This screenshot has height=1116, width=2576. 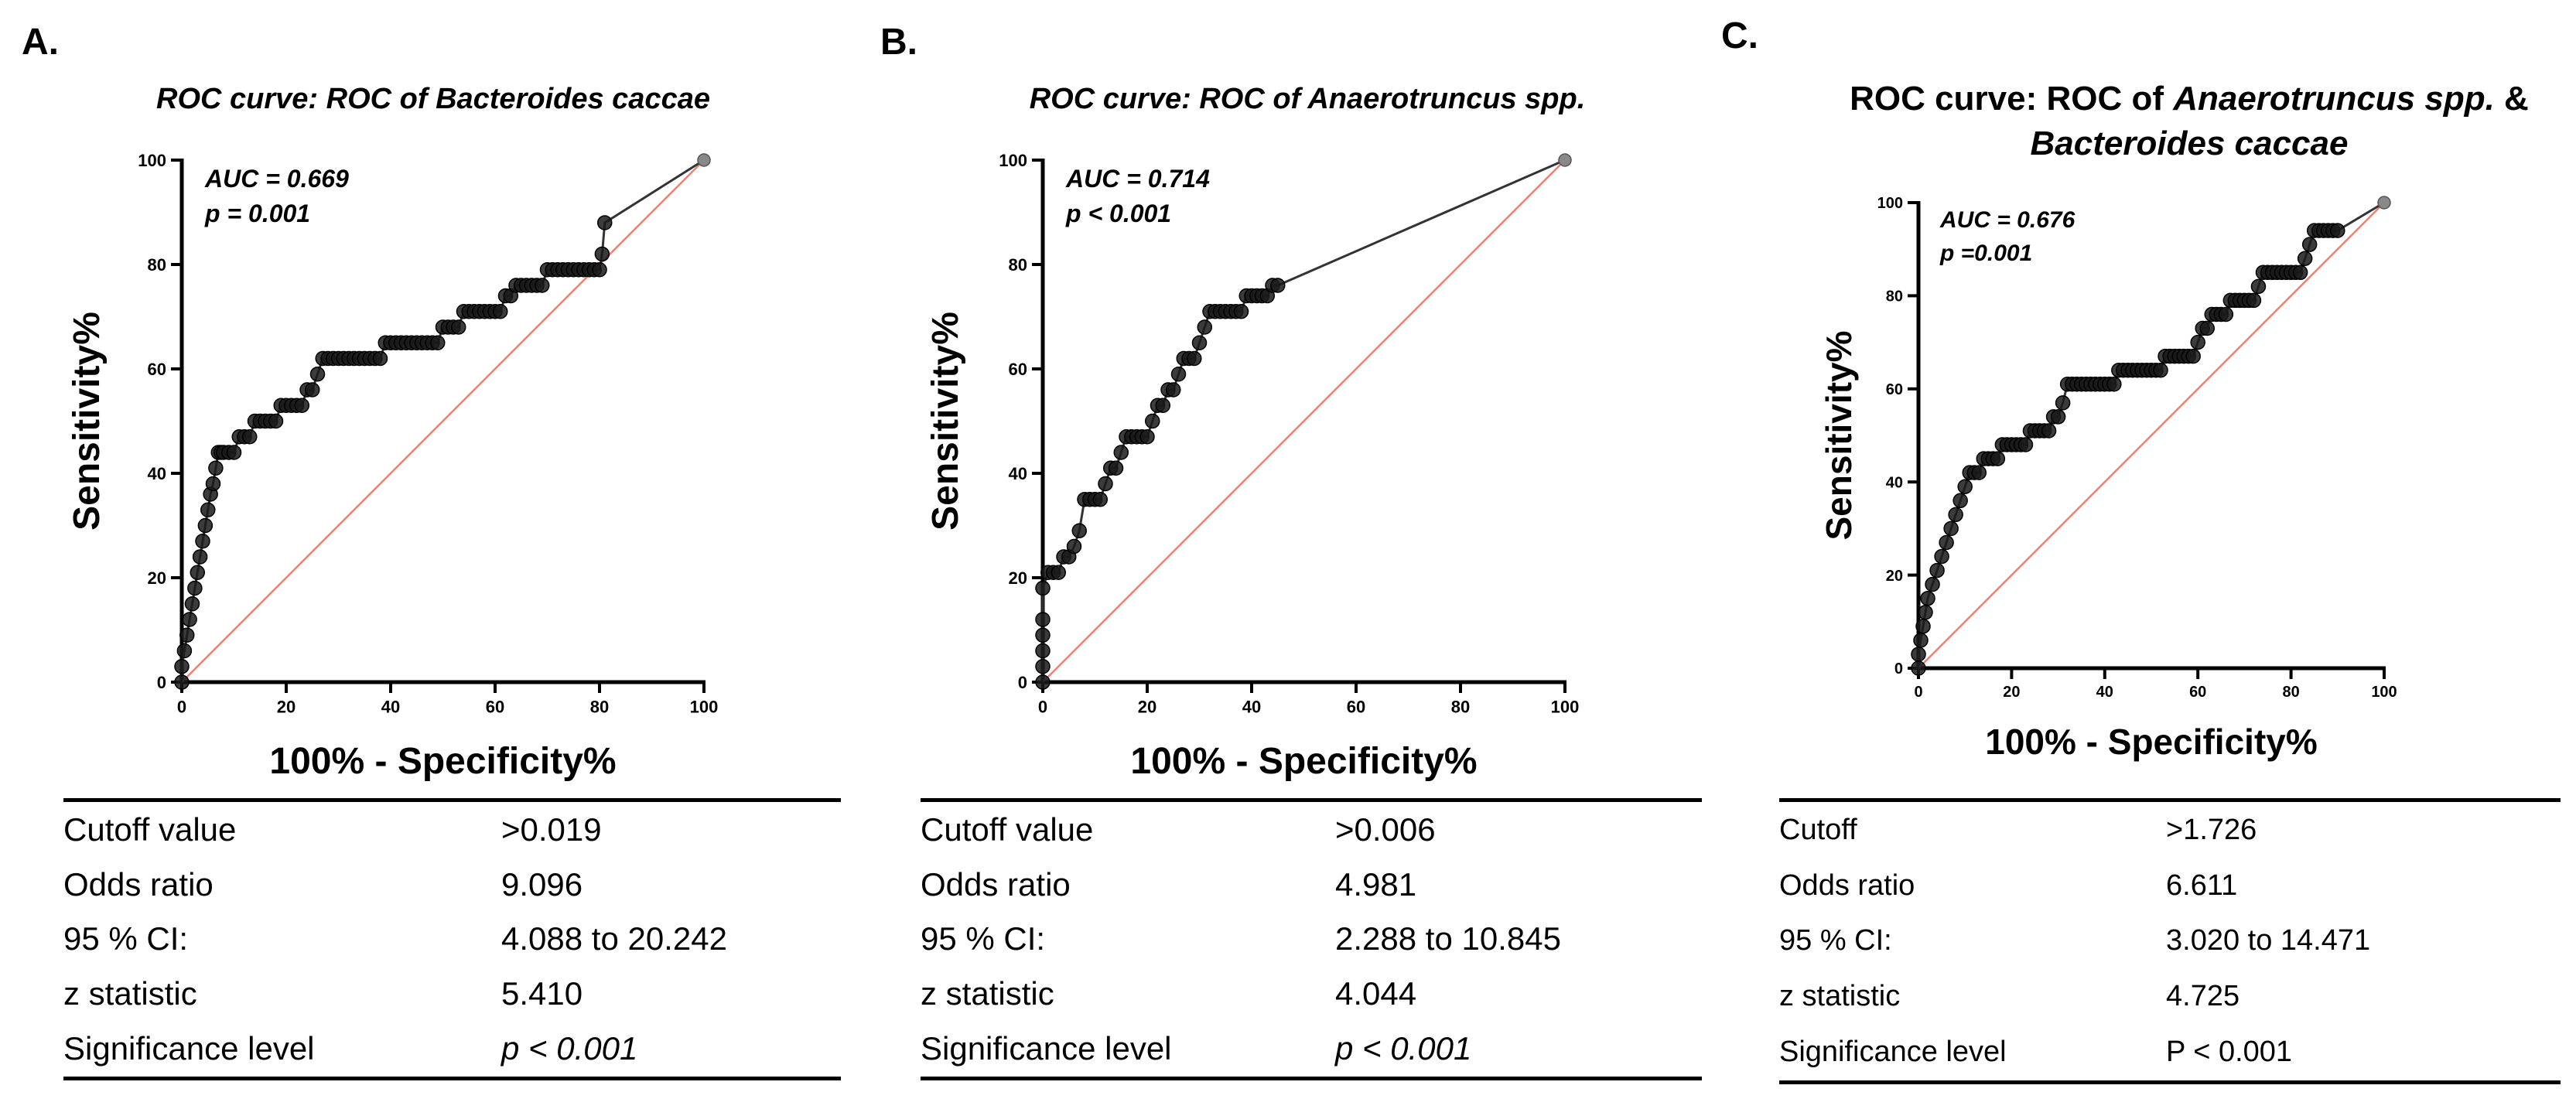 I want to click on p-value-annotation: p < 0.001, so click(x=1118, y=214).